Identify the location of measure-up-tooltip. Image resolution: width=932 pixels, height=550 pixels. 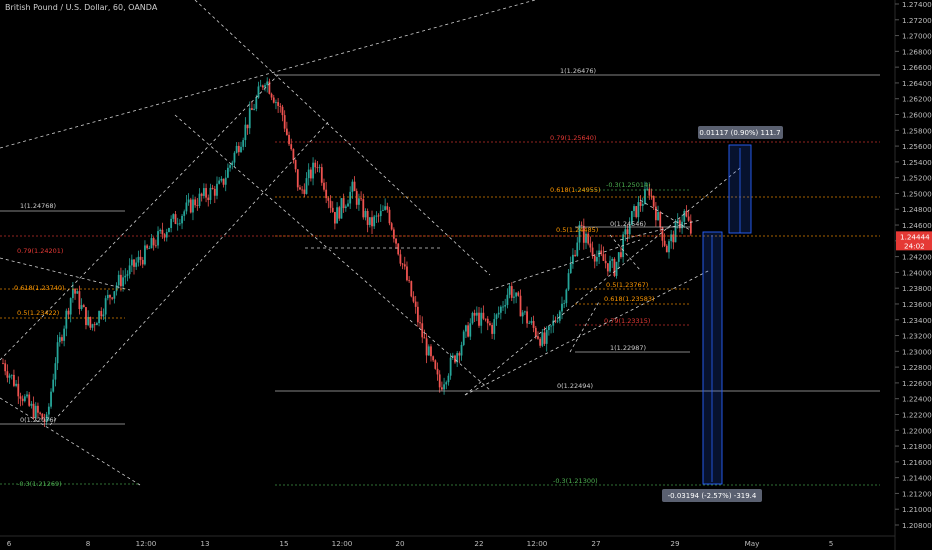
(740, 132).